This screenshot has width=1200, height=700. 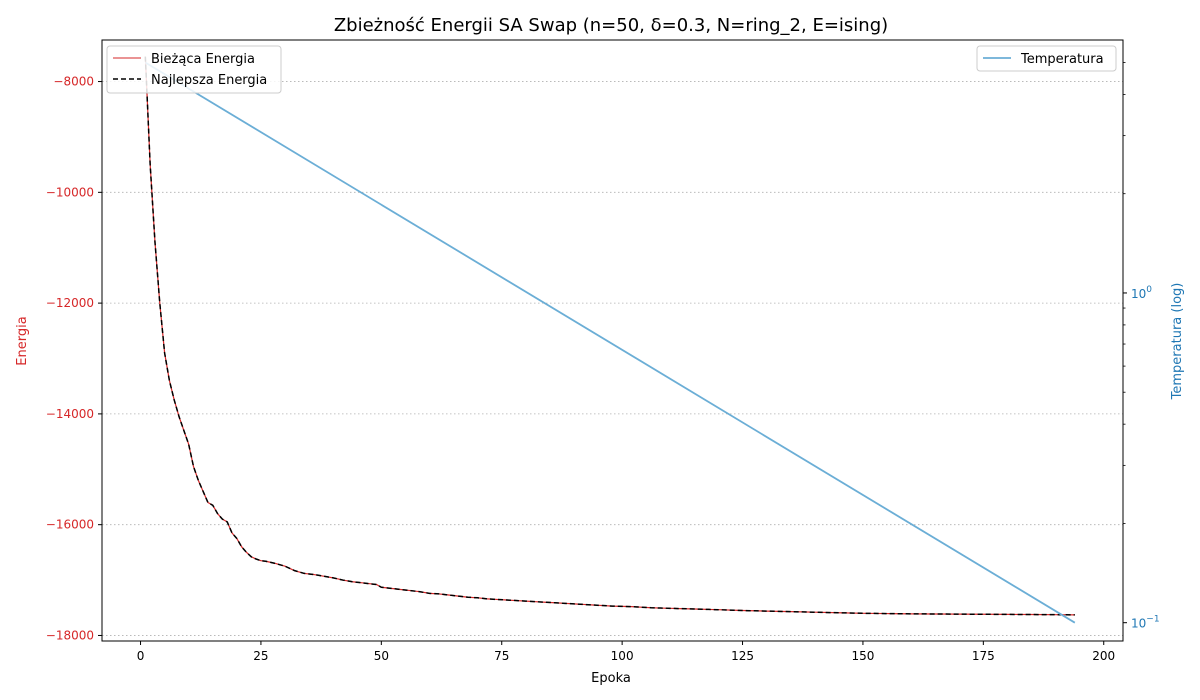 I want to click on left-y-tick-label: −18000, so click(x=70, y=635).